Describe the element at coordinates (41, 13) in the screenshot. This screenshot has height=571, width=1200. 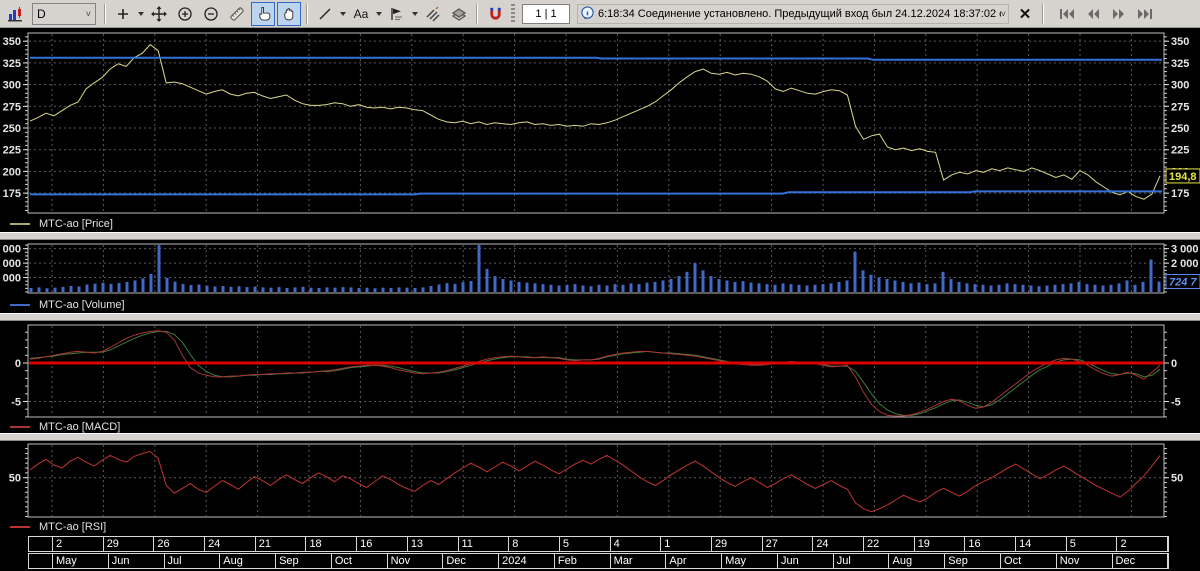
I see `interval-value: D` at that location.